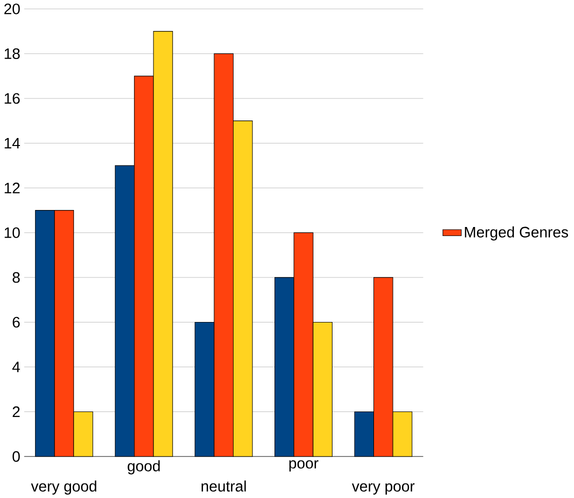 The height and width of the screenshot is (498, 574). I want to click on y-tick-label: 16, so click(12, 98).